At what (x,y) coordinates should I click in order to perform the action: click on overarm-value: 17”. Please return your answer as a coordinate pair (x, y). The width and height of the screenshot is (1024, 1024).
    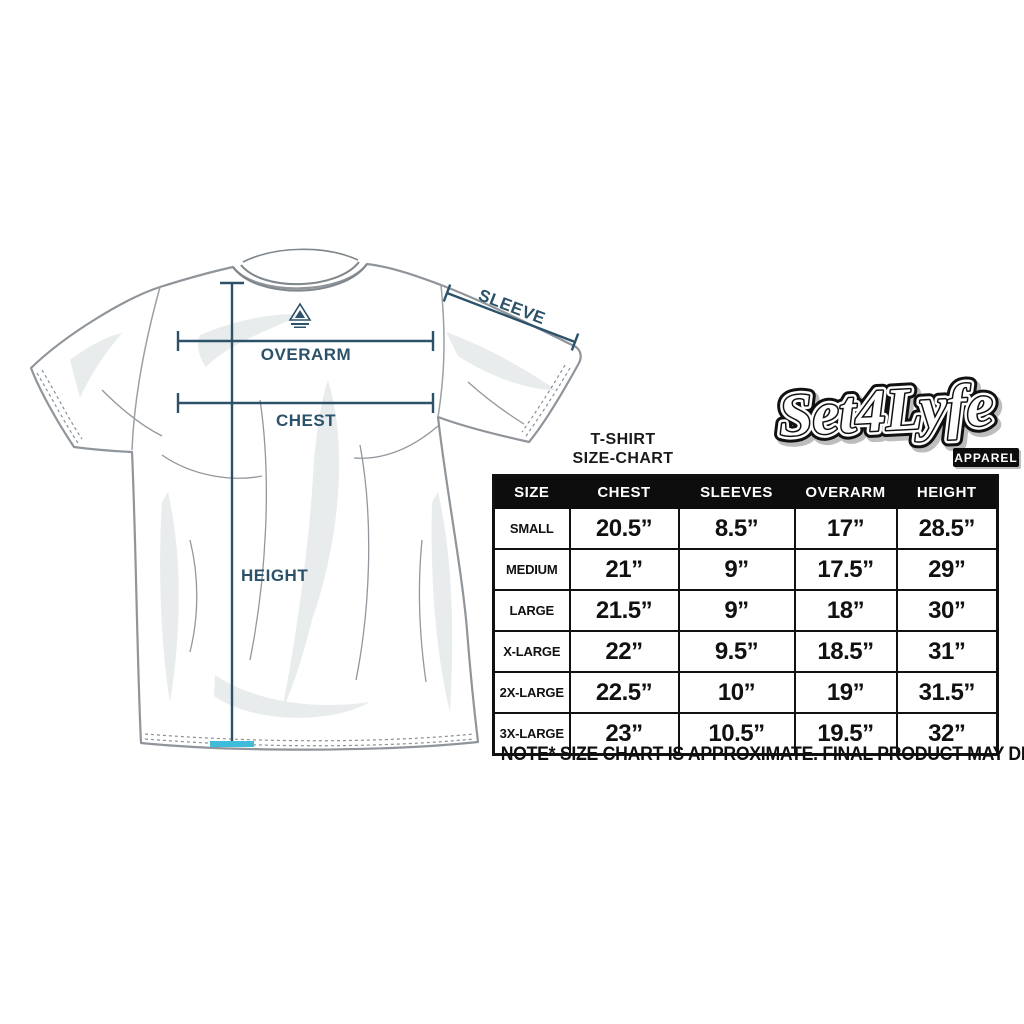
    Looking at the image, I should click on (845, 528).